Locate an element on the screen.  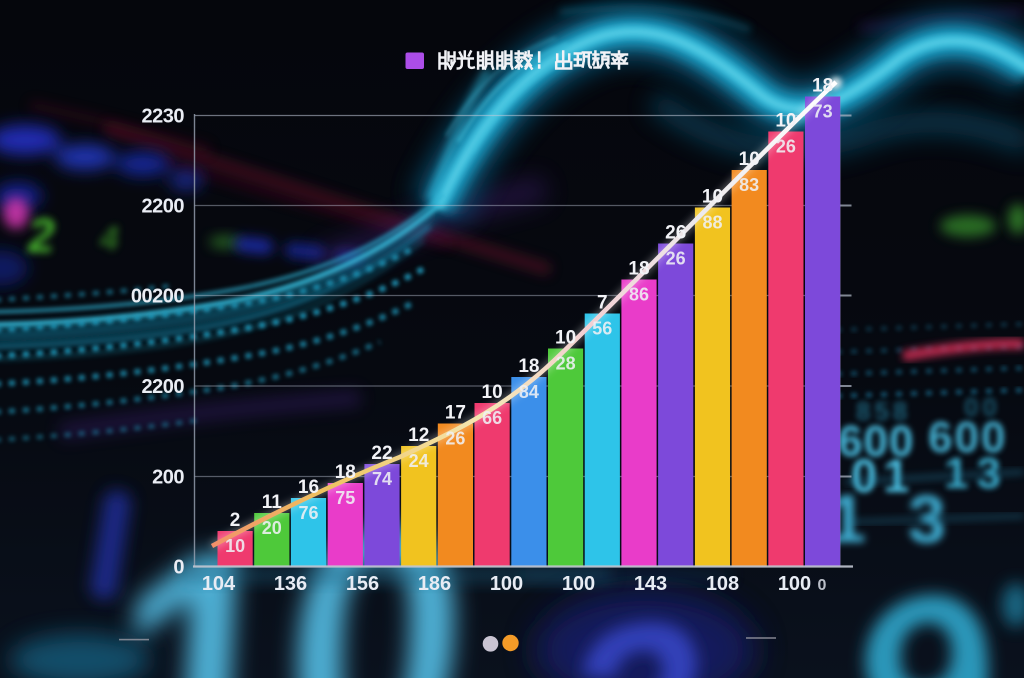
svg-text: 00200 is located at coordinates (157, 297).